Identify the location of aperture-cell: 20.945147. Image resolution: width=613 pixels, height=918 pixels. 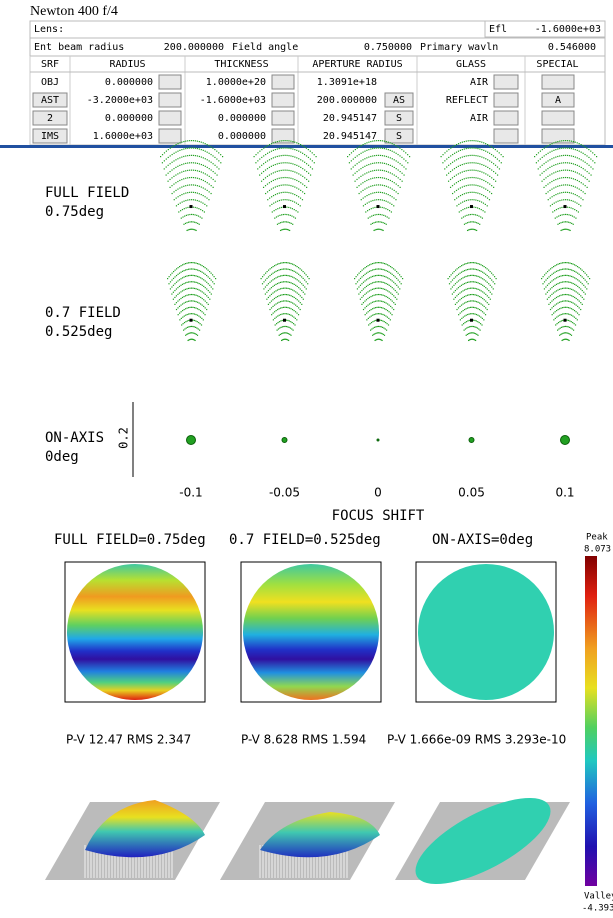
(350, 136).